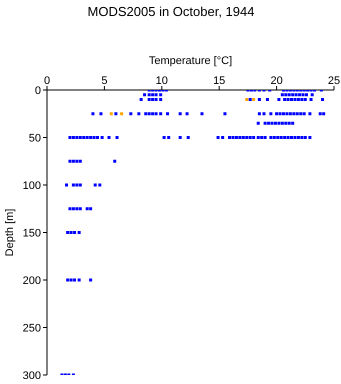  I want to click on chart-title: MODS2005 in October, 1944, so click(171, 12).